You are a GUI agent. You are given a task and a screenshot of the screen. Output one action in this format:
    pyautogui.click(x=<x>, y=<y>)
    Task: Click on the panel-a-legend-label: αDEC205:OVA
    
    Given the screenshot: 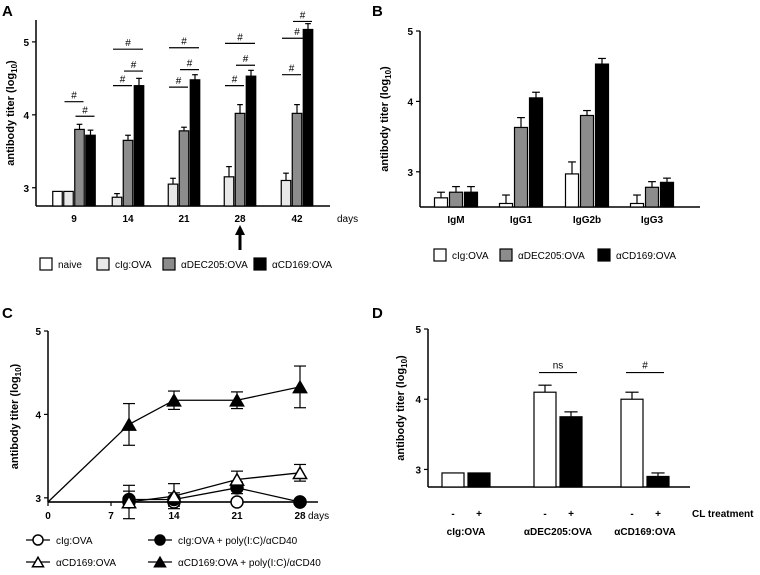 What is the action you would take?
    pyautogui.click(x=214, y=265)
    